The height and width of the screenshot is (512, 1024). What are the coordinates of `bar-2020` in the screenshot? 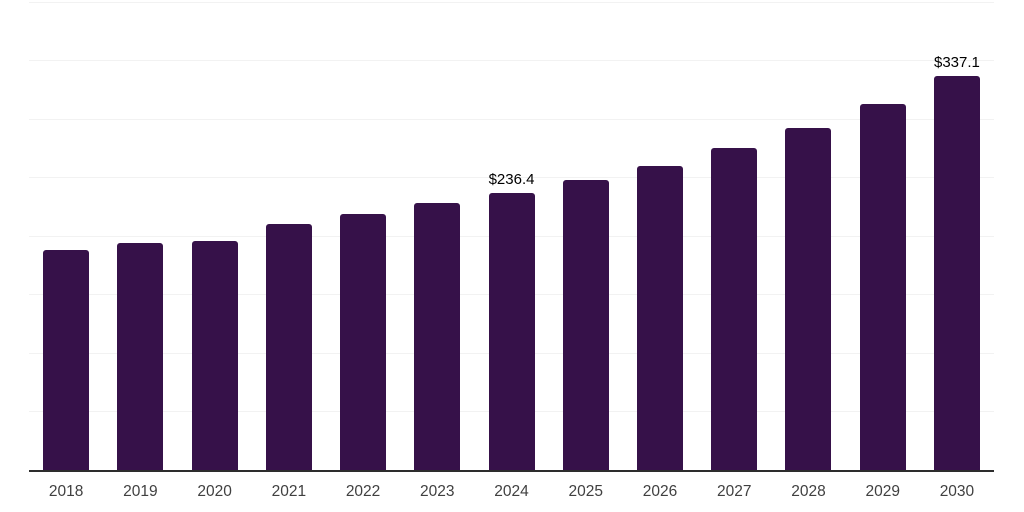 It's located at (214, 355).